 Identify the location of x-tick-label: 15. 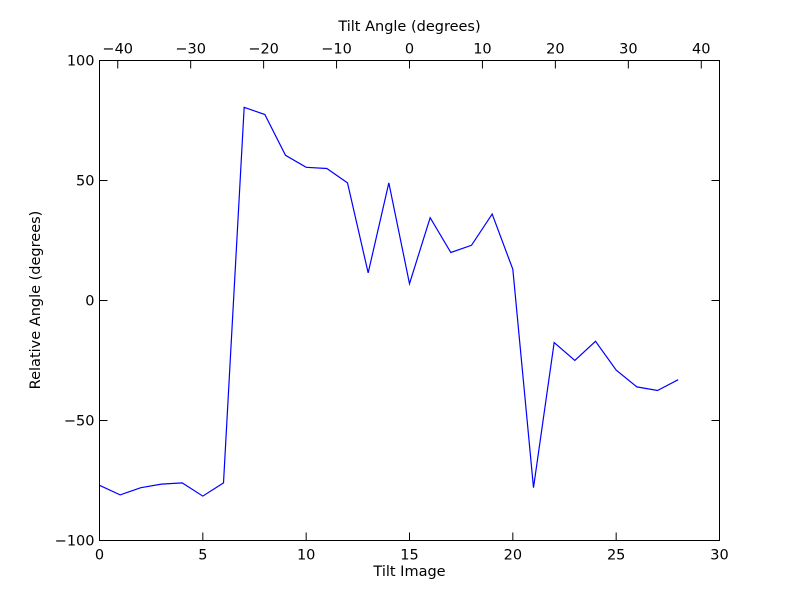
(409, 556).